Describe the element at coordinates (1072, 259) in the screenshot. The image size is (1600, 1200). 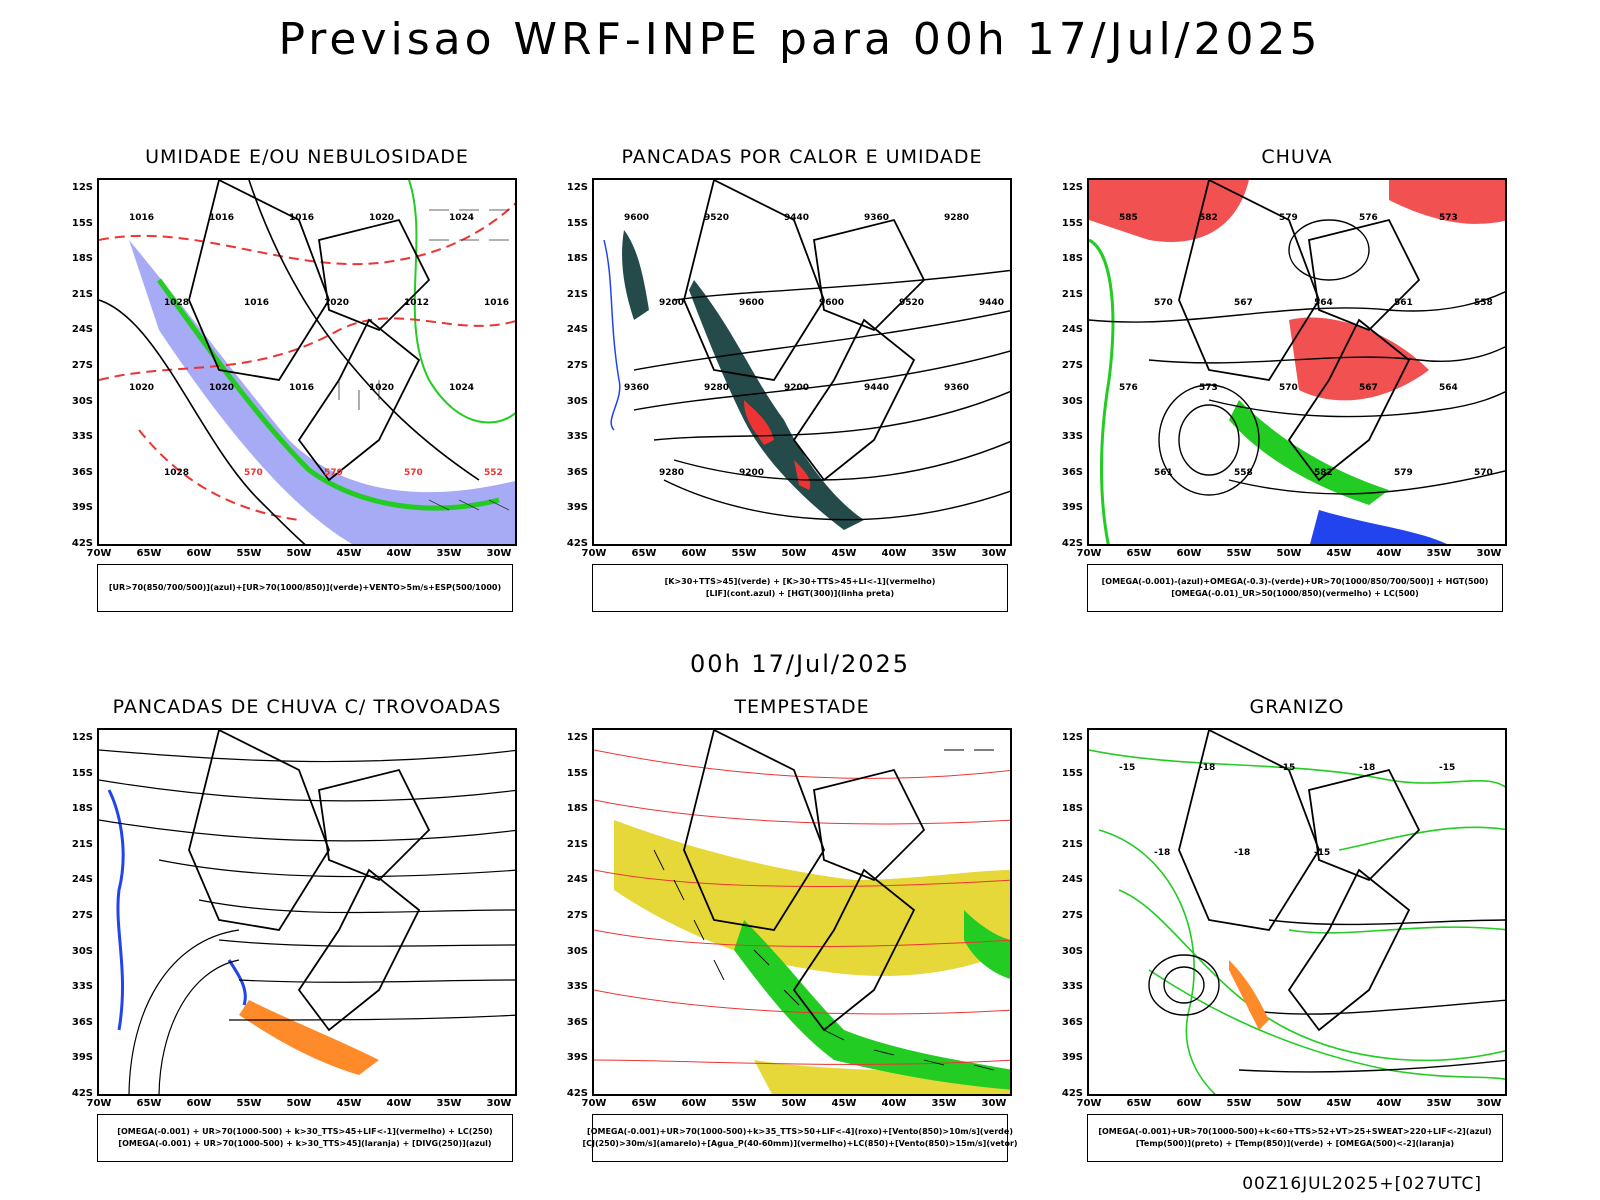
I see `latitude-label: 18S` at that location.